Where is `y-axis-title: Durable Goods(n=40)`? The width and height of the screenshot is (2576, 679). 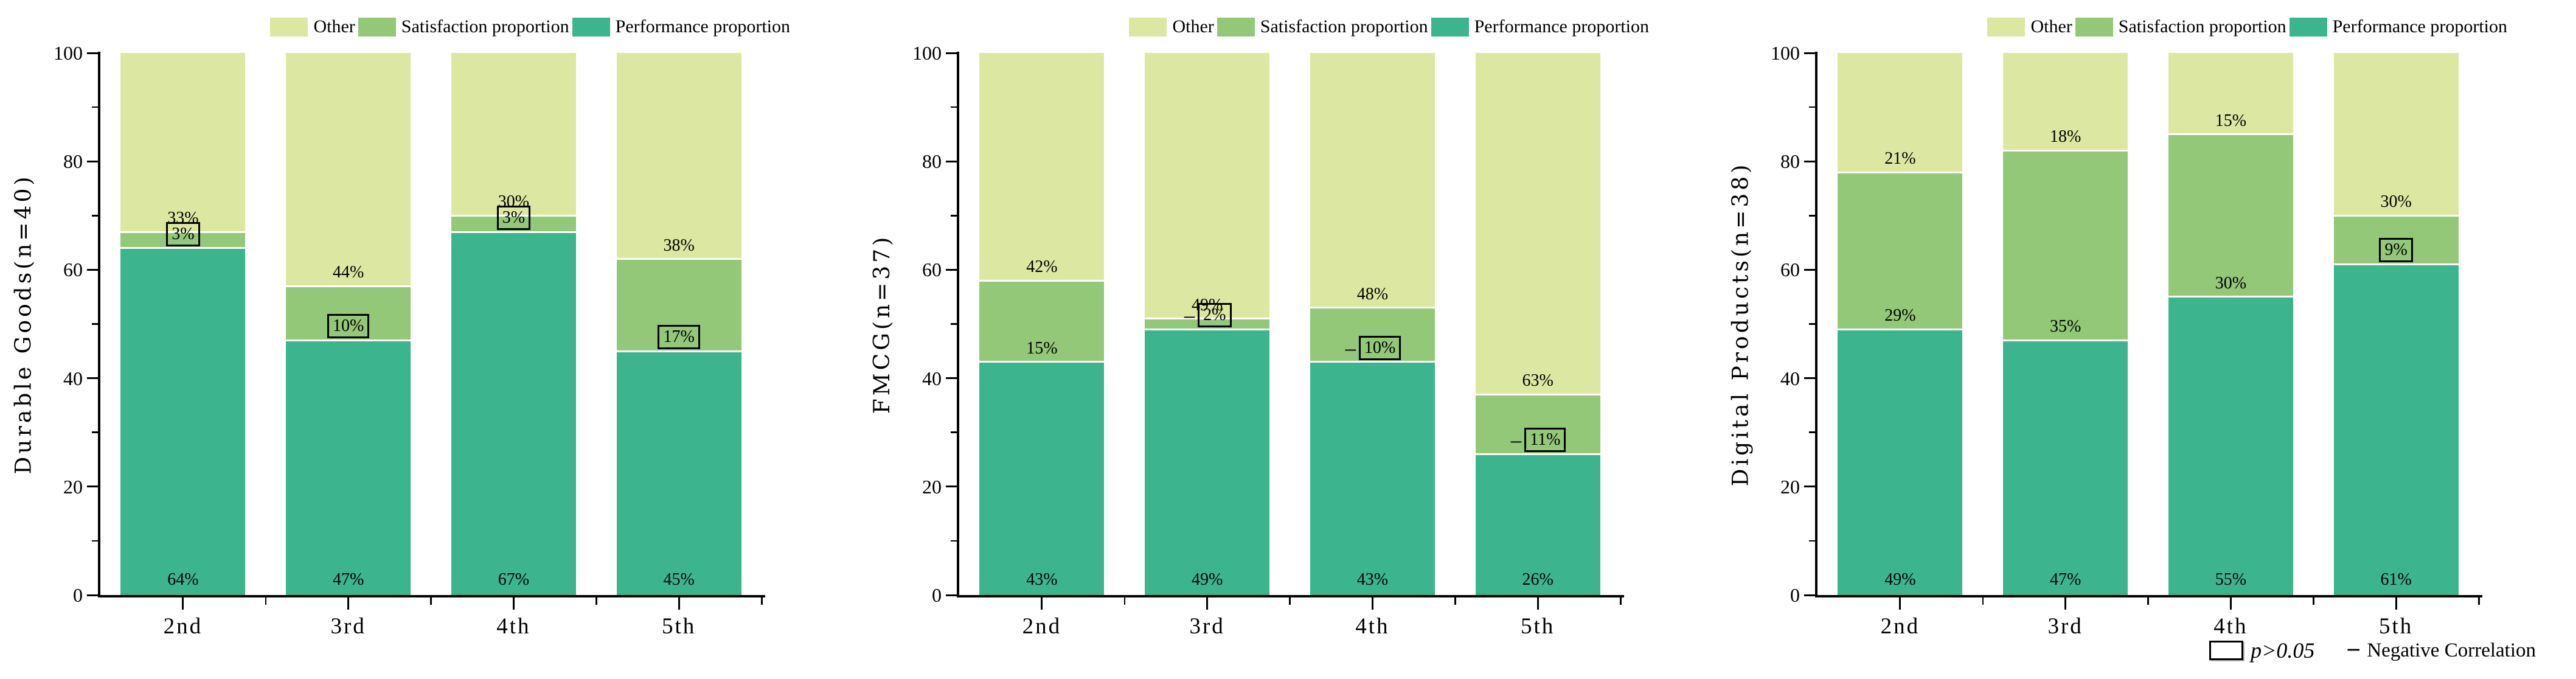
y-axis-title: Durable Goods(n=40) is located at coordinates (23, 324).